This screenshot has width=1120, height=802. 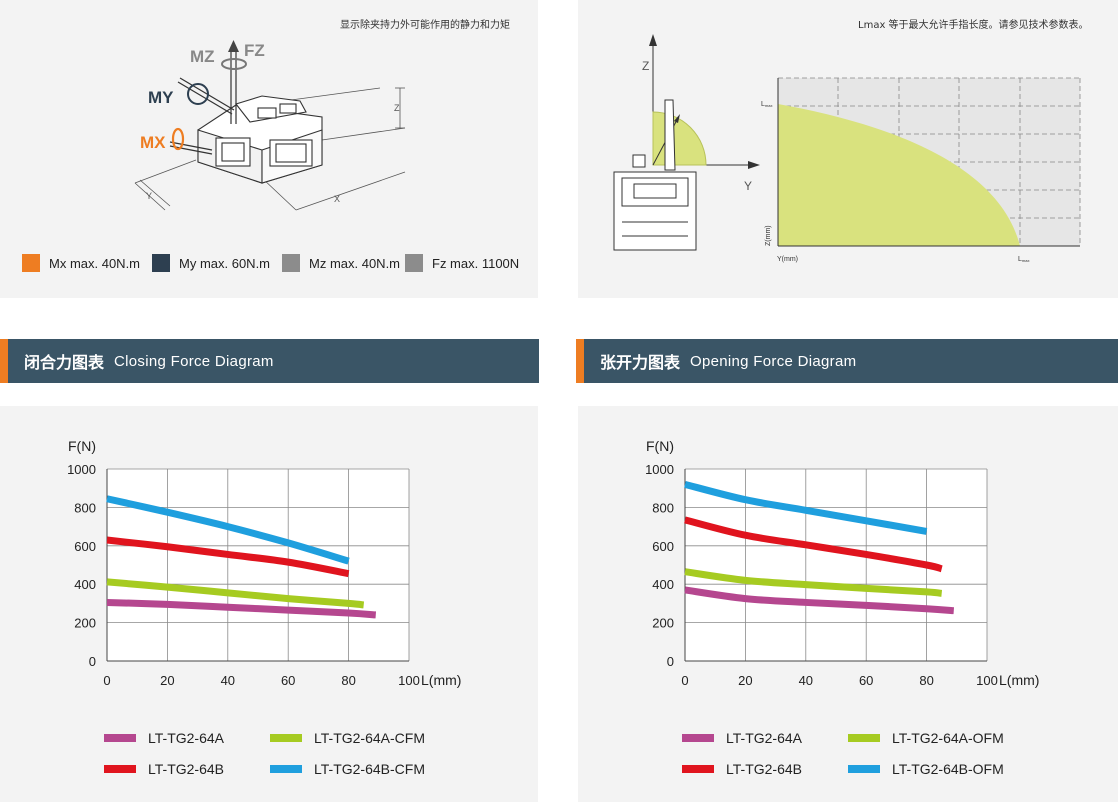 I want to click on y-tick-label: 600, so click(x=663, y=546).